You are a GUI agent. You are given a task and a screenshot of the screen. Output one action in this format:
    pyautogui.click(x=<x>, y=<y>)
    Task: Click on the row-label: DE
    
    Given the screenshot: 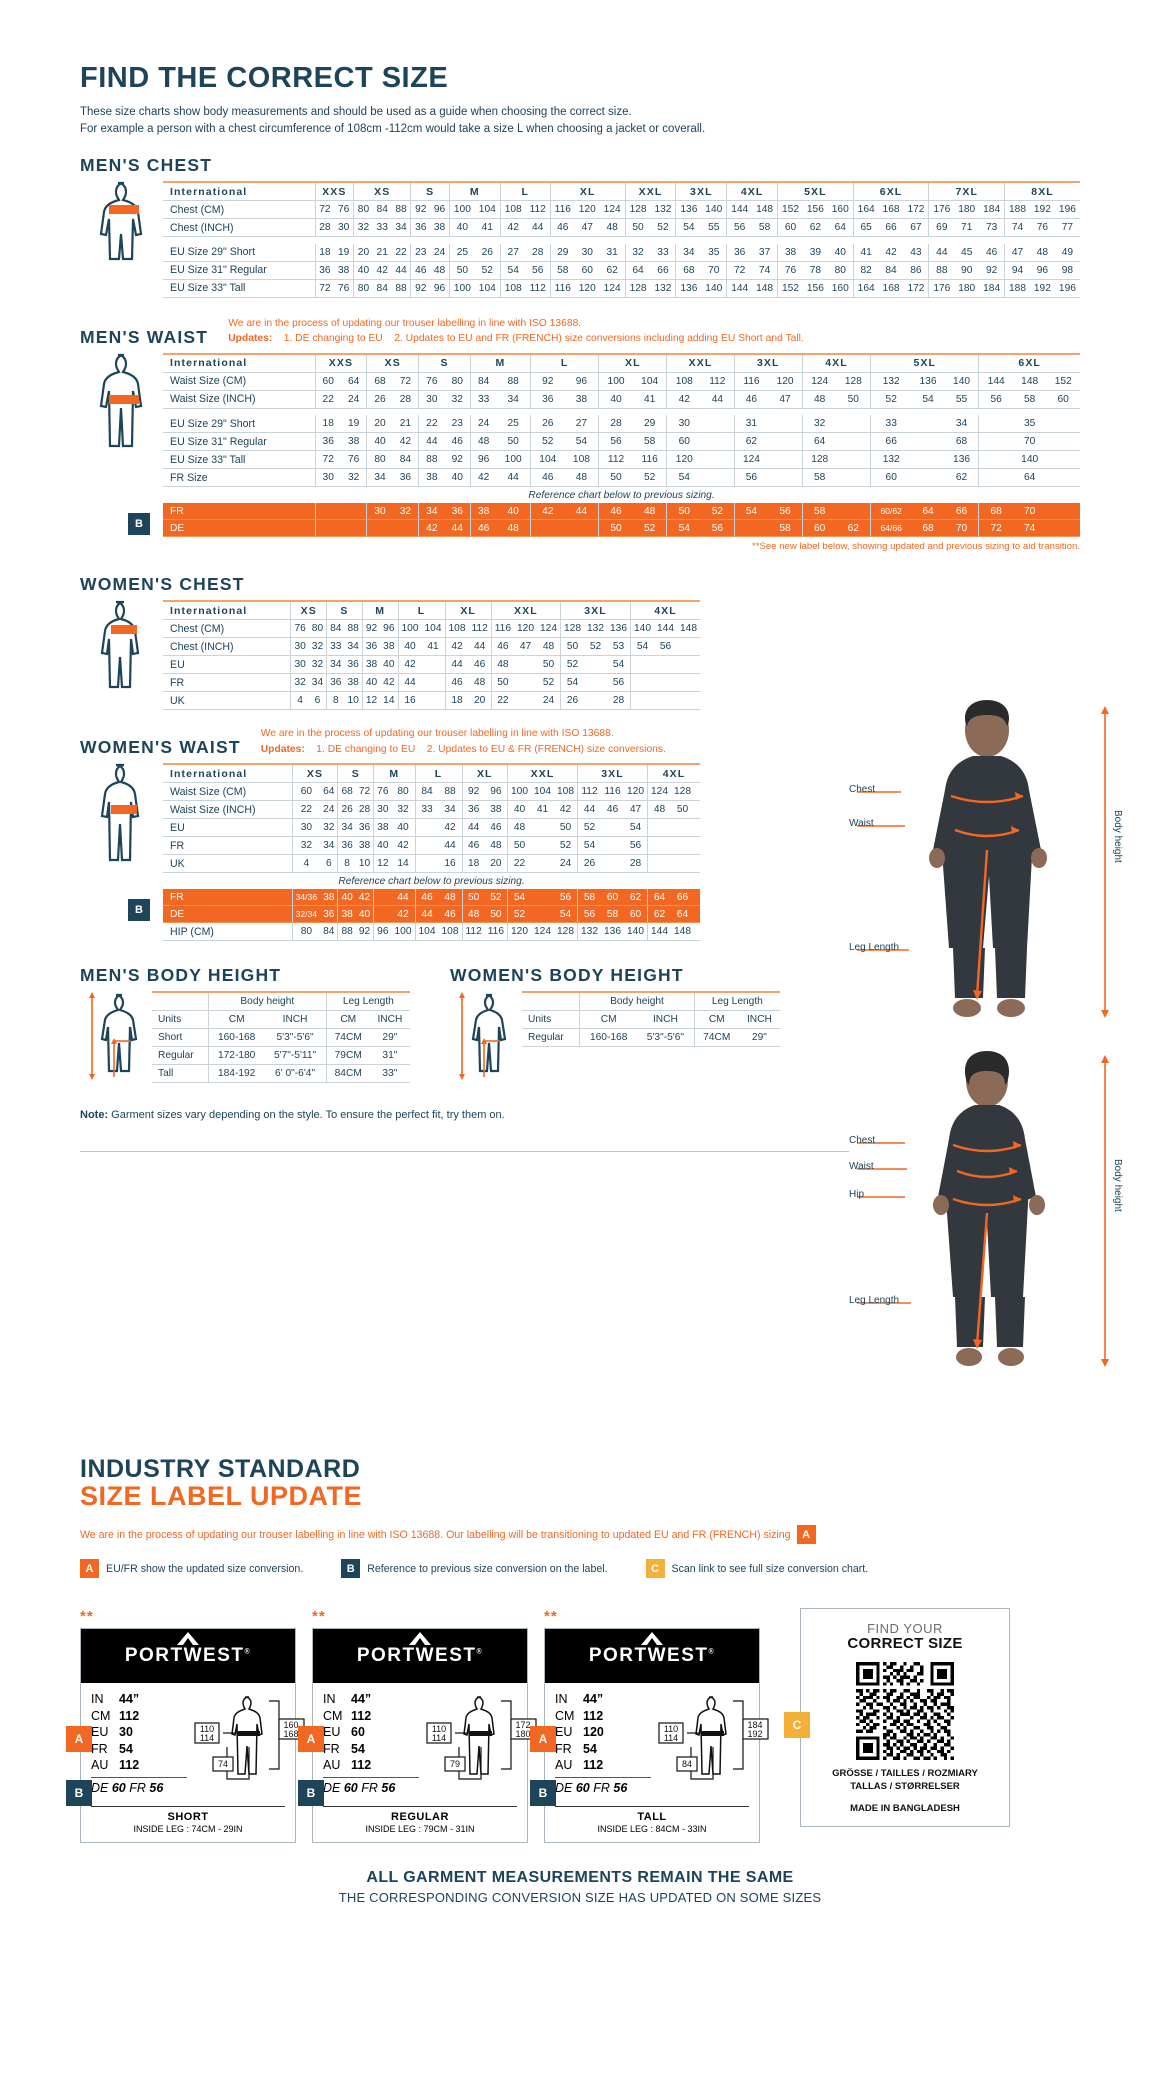 What is the action you would take?
    pyautogui.click(x=239, y=528)
    